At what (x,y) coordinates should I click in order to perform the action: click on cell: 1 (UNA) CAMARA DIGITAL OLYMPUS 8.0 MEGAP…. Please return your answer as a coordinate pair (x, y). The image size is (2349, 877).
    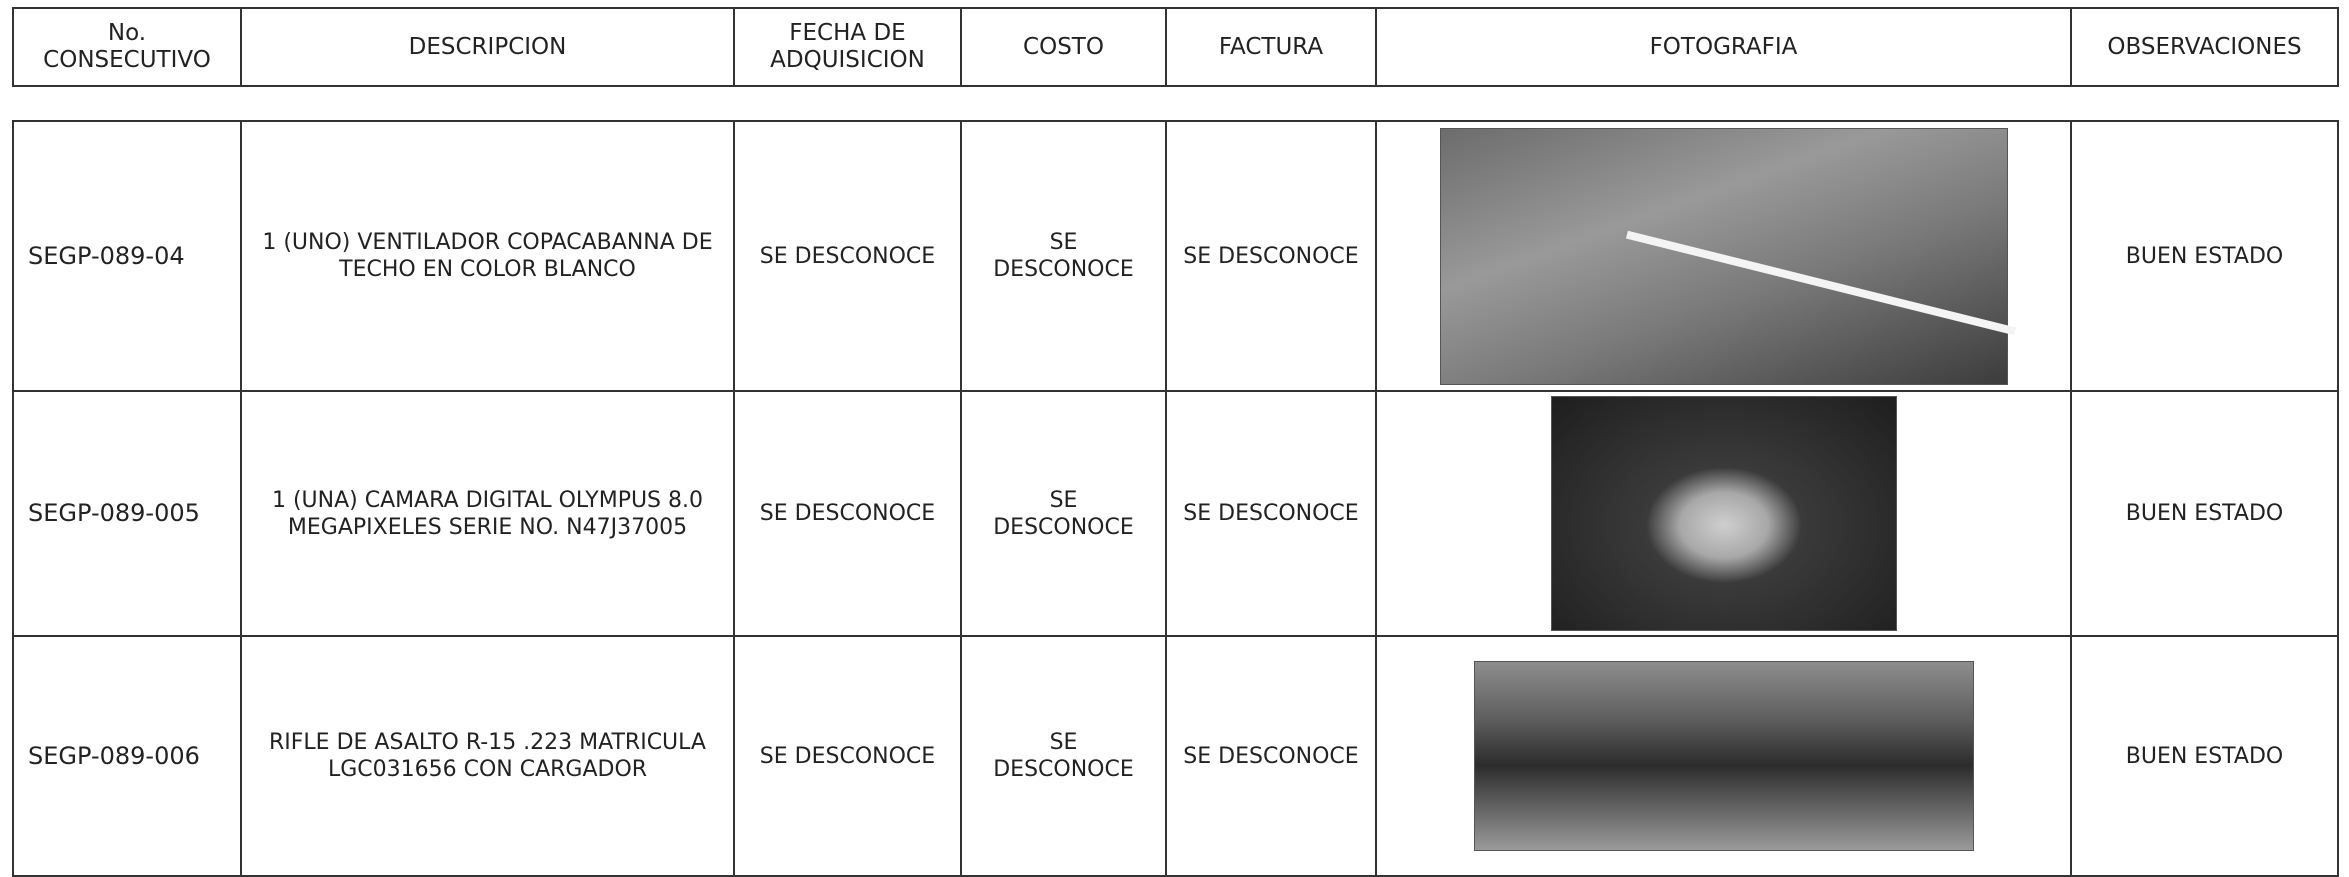
    Looking at the image, I should click on (487, 513).